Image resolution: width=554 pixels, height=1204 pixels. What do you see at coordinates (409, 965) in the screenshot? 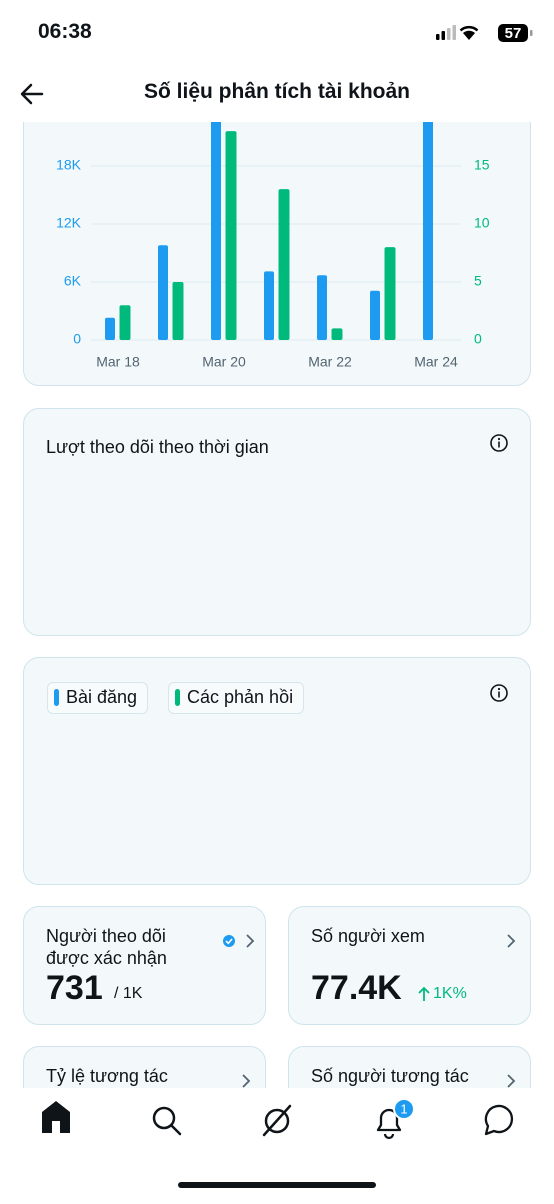
I see `stat-card: Số người xem 77.4K 1K%` at bounding box center [409, 965].